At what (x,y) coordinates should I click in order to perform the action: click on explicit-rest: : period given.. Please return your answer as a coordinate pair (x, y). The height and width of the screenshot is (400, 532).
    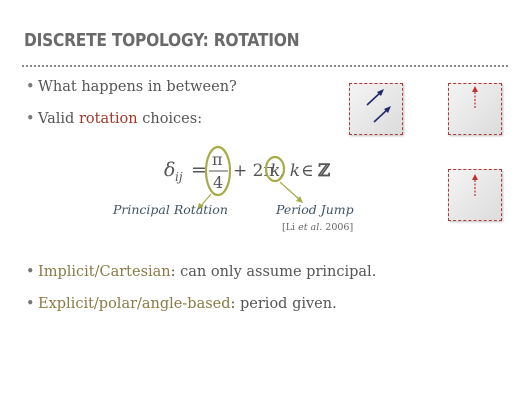
    Looking at the image, I should click on (283, 304).